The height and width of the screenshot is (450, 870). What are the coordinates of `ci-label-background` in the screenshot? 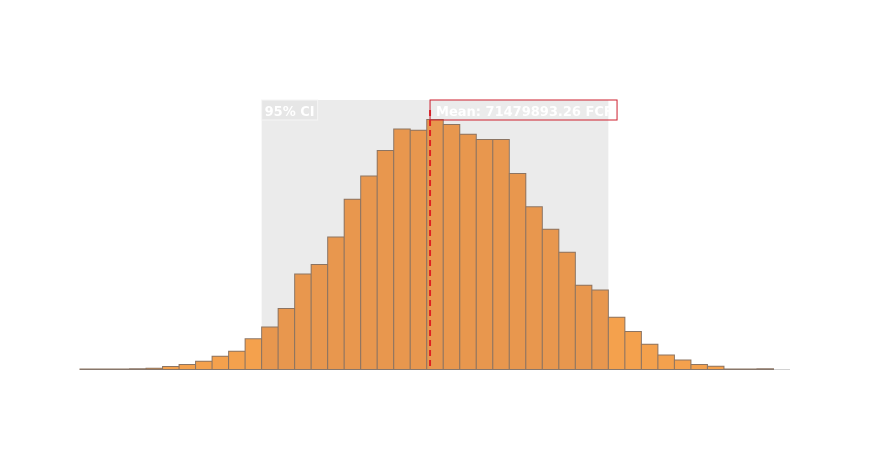 It's located at (290, 110).